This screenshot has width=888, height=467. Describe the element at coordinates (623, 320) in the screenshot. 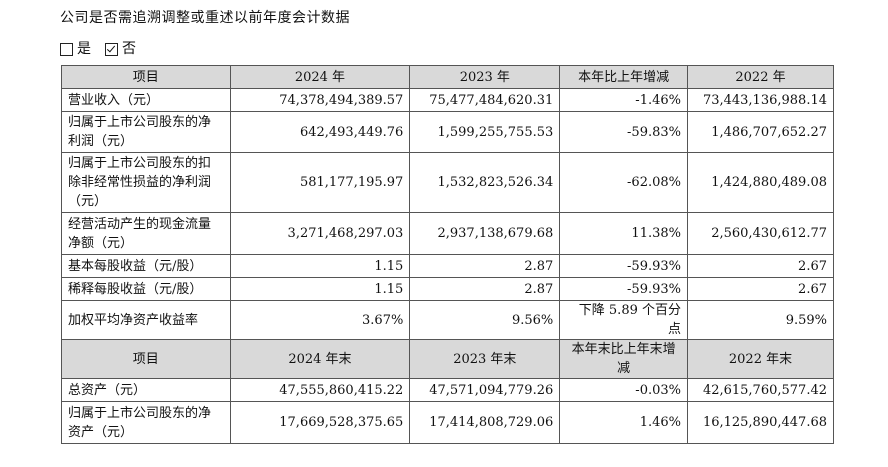

I see `change-cell: 下降 5.89 个百分点` at that location.